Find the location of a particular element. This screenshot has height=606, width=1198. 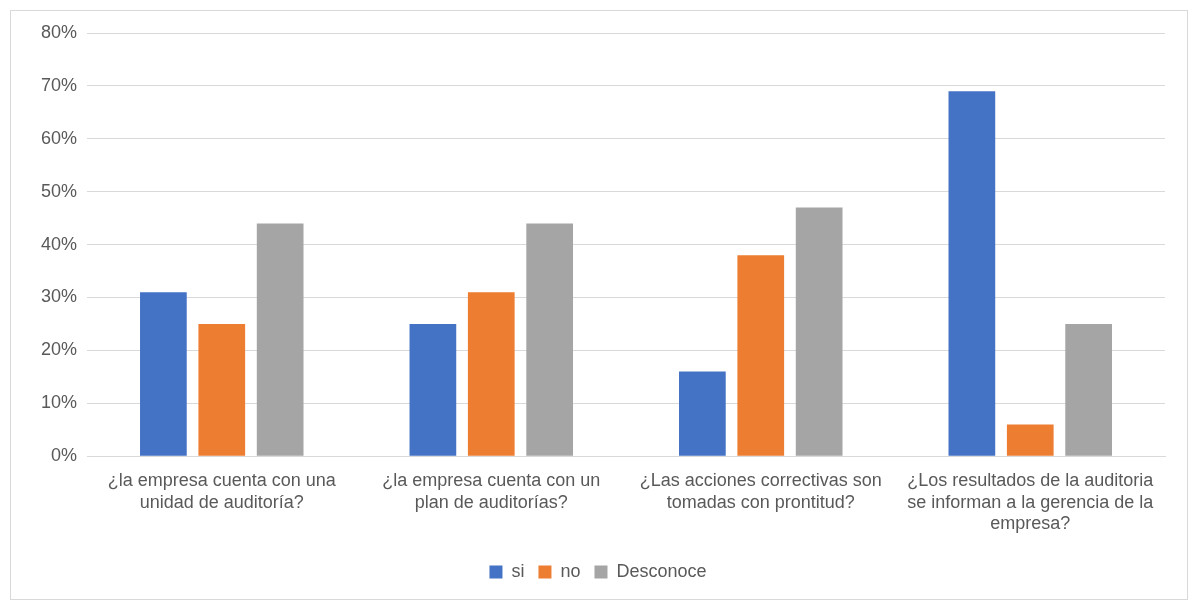

legend-label: Desconoce is located at coordinates (661, 570).